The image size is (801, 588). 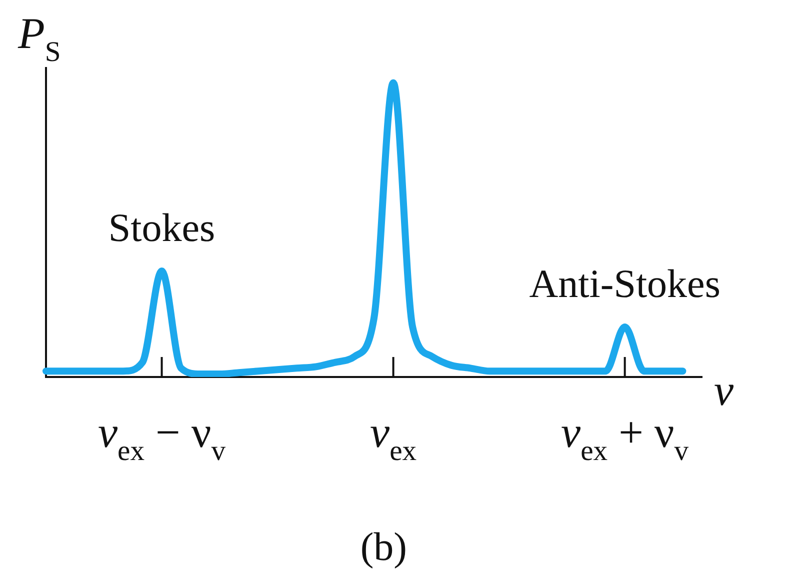 What do you see at coordinates (624, 283) in the screenshot?
I see `annotation: Anti-Stokes` at bounding box center [624, 283].